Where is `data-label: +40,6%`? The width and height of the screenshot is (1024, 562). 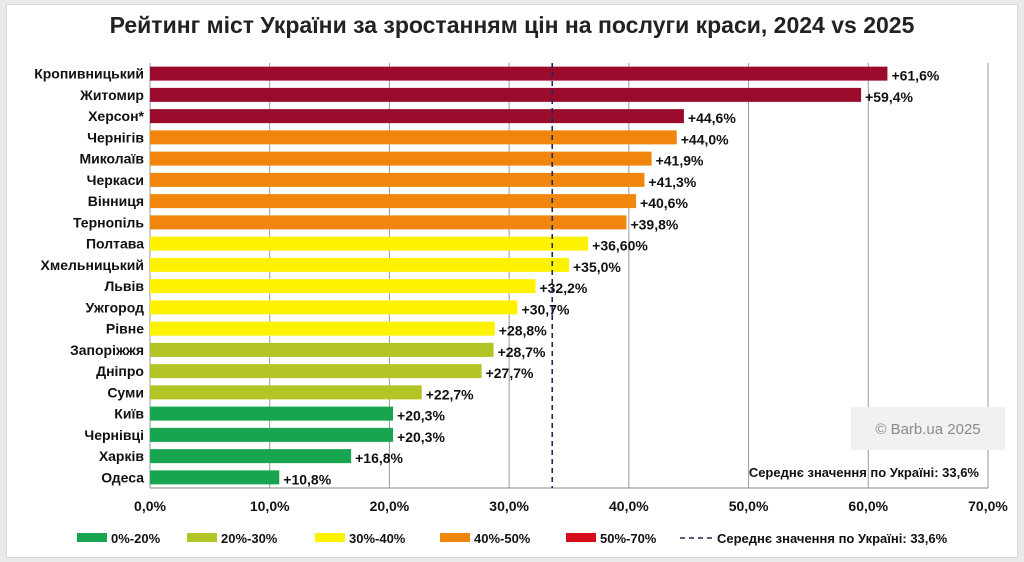 data-label: +40,6% is located at coordinates (664, 203).